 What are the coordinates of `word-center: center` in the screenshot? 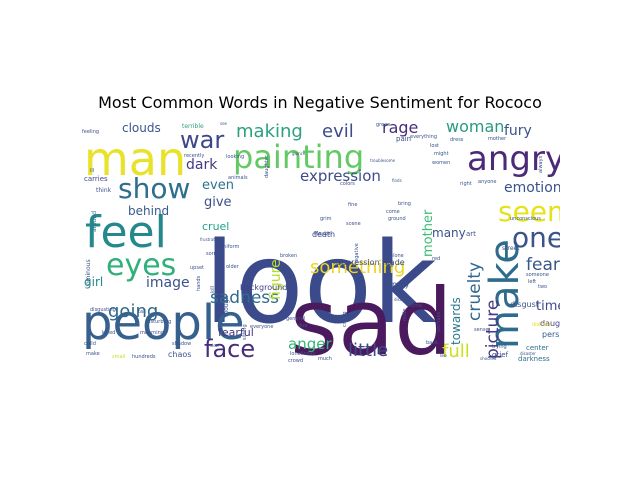 It's located at (537, 348).